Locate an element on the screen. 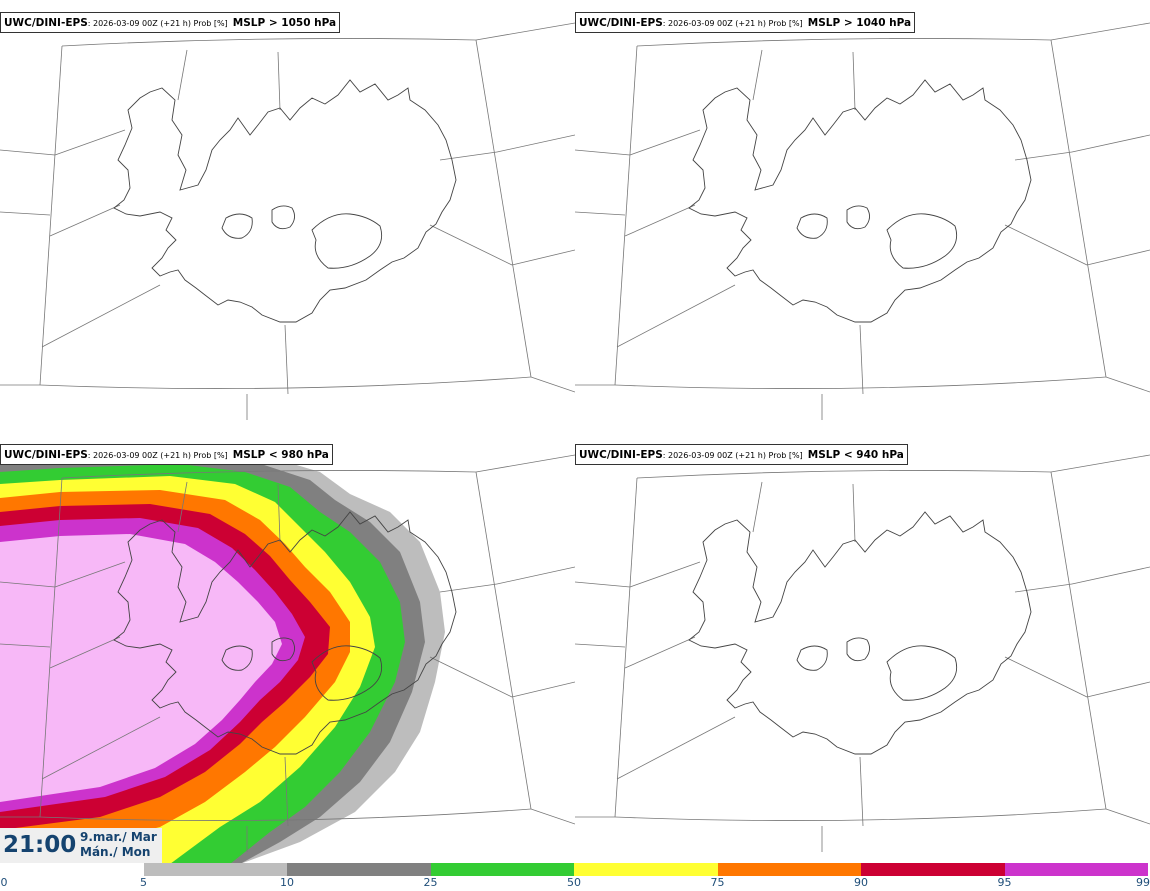 This screenshot has width=1150, height=891. colorbar-tick-label: 50 is located at coordinates (574, 882).